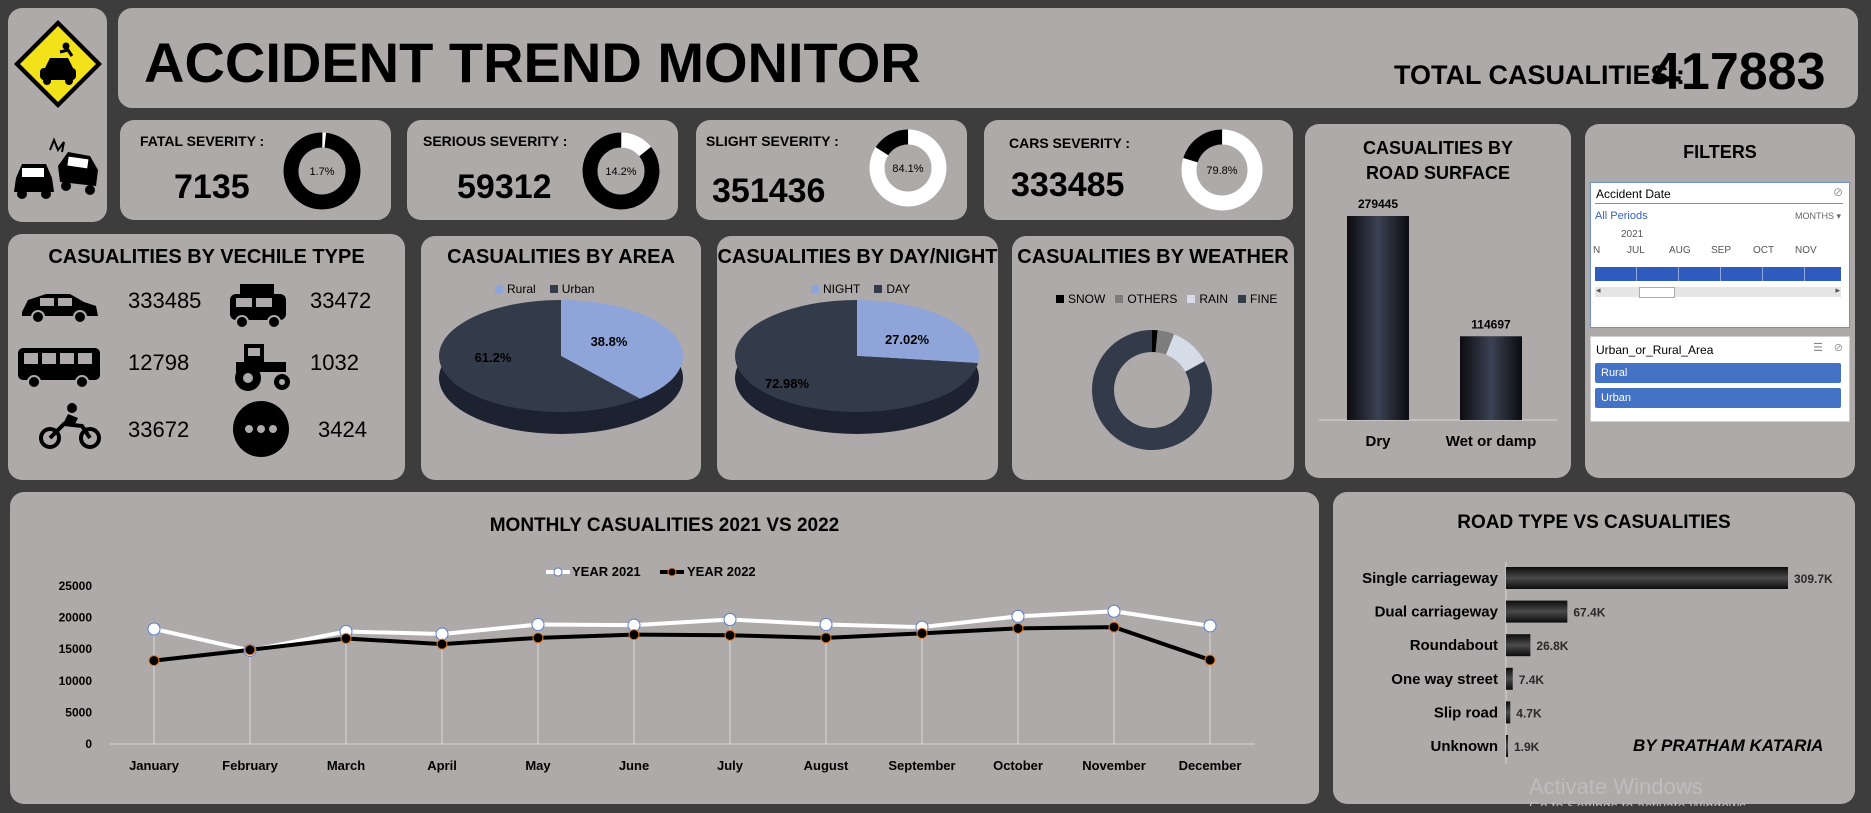 The image size is (1871, 813). What do you see at coordinates (1818, 348) in the screenshot?
I see `multi-select-icon: ☰` at bounding box center [1818, 348].